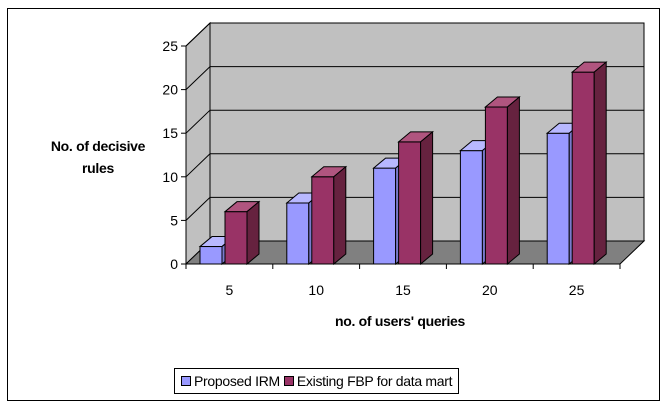 The width and height of the screenshot is (662, 402). I want to click on y-tick-label: 5, so click(174, 220).